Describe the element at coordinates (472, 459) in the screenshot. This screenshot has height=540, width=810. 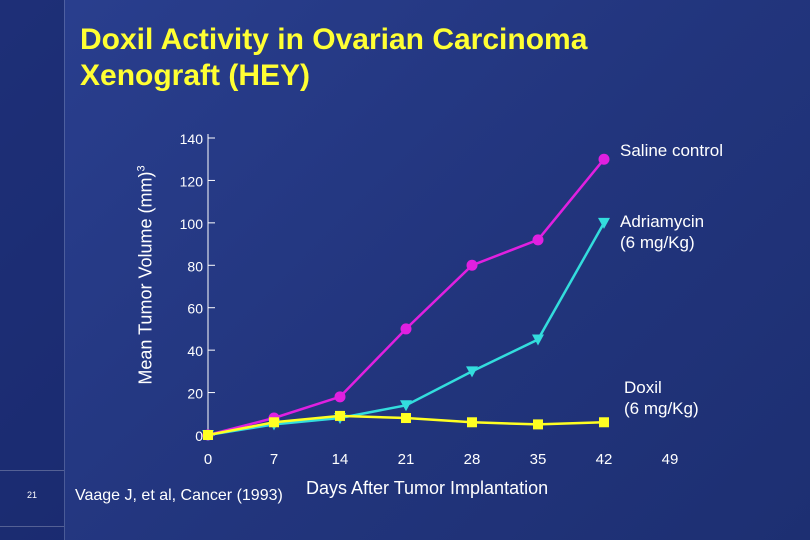
I see `x-tick-label: 28` at that location.